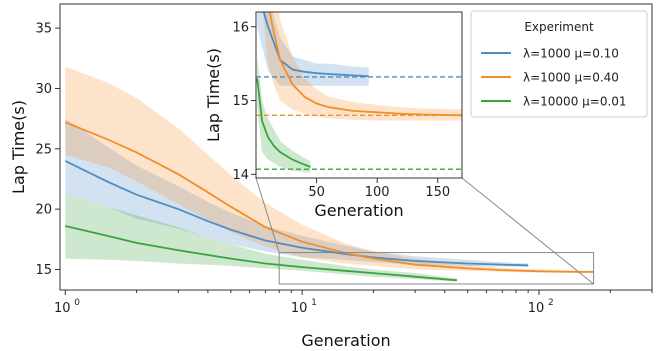 This screenshot has height=351, width=662. I want to click on zoom-box, so click(436, 268).